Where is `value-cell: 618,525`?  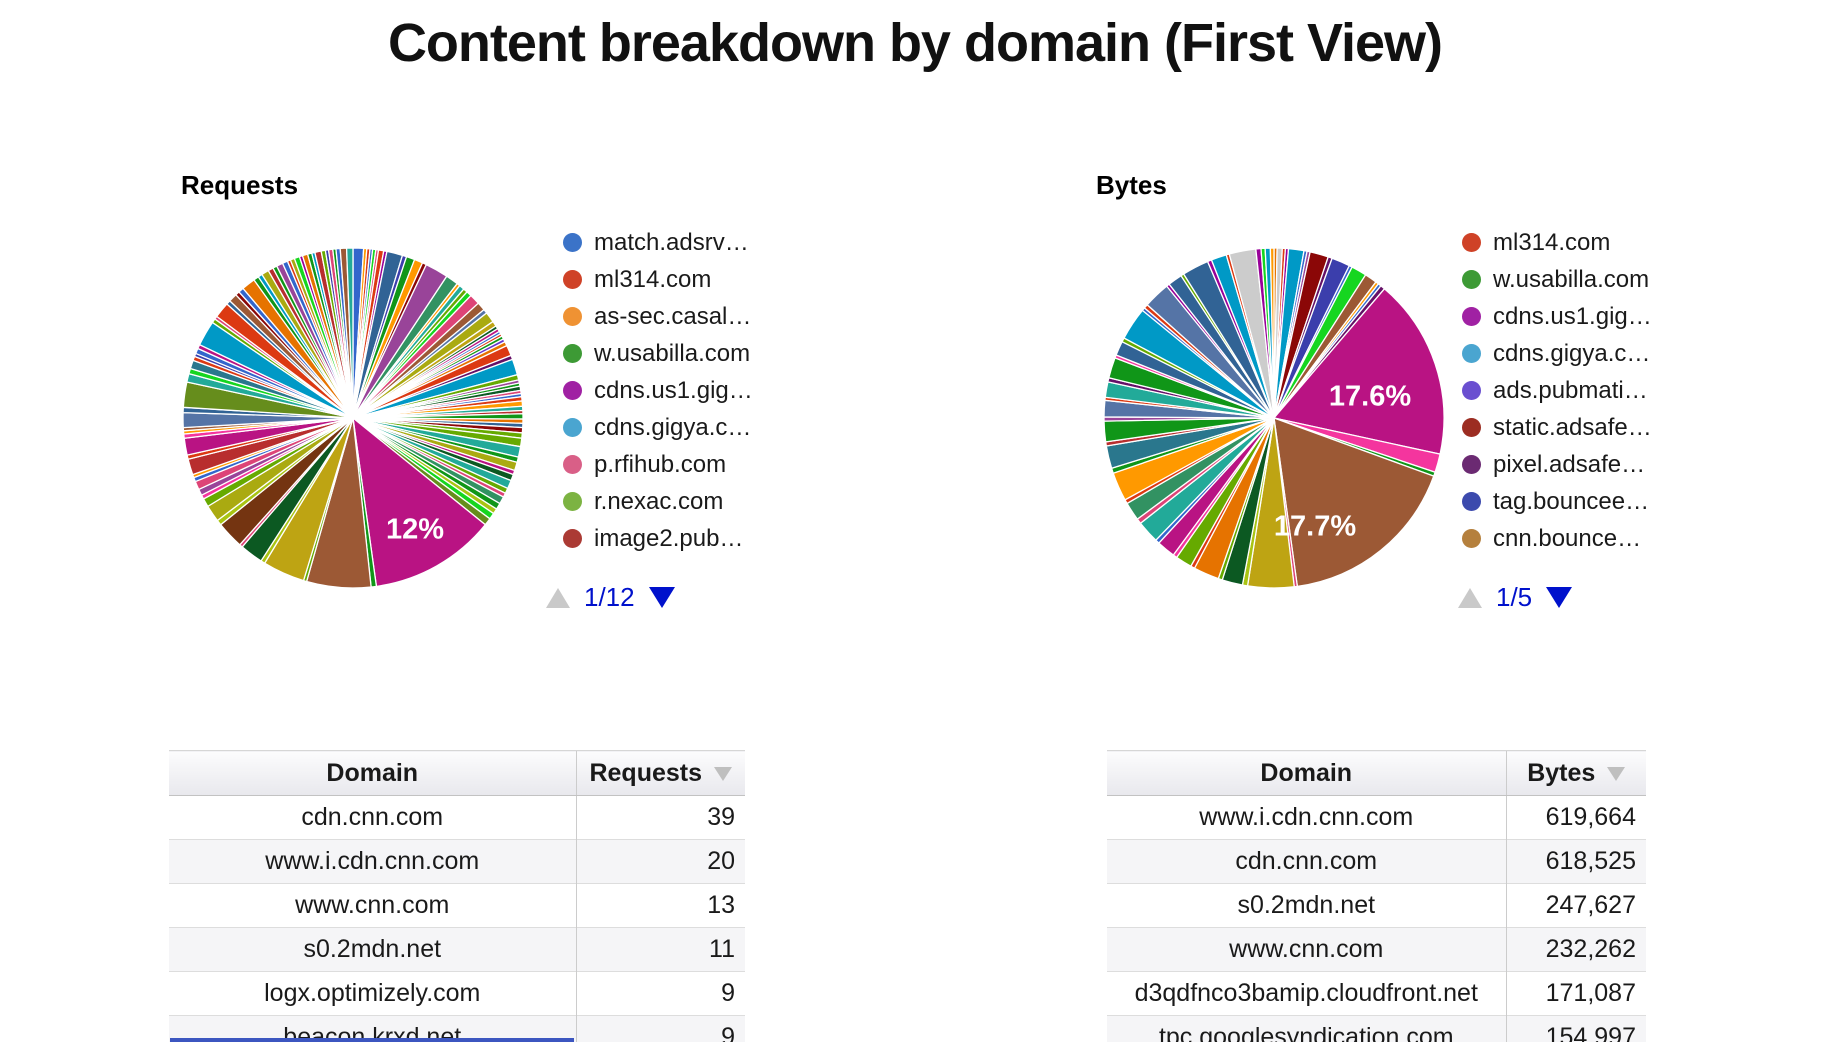
value-cell: 618,525 is located at coordinates (1575, 861).